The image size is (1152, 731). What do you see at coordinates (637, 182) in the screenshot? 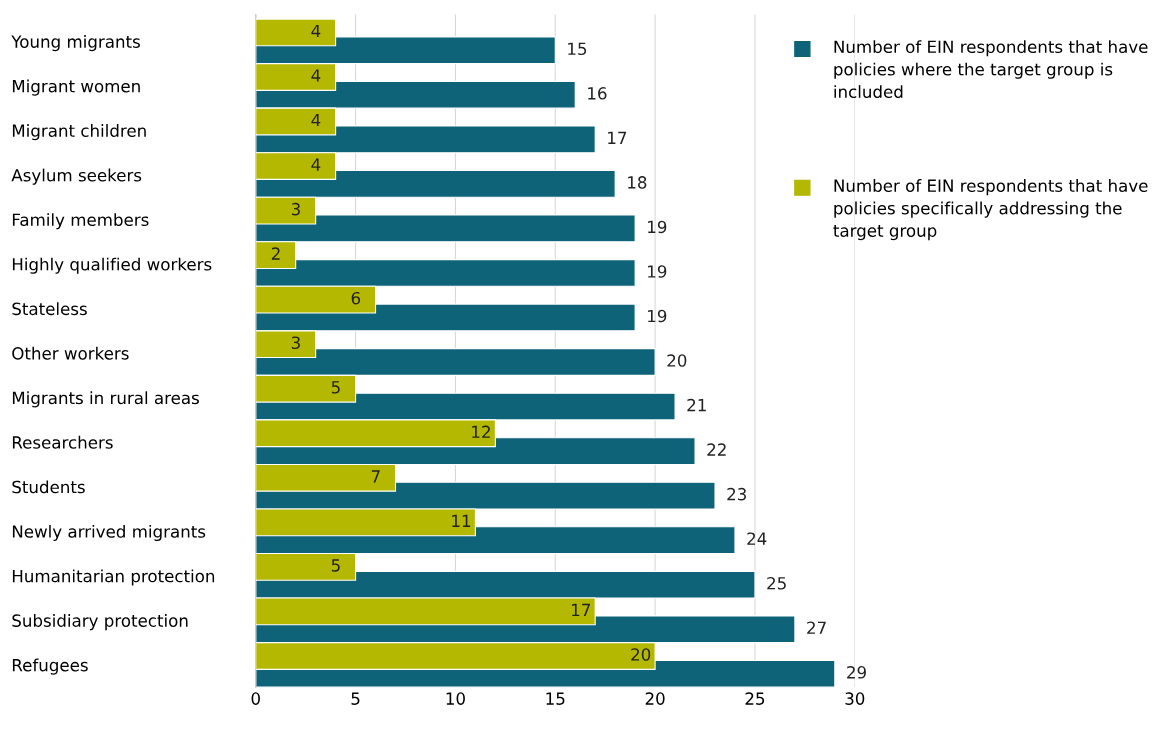
I see `data-label: 18` at bounding box center [637, 182].